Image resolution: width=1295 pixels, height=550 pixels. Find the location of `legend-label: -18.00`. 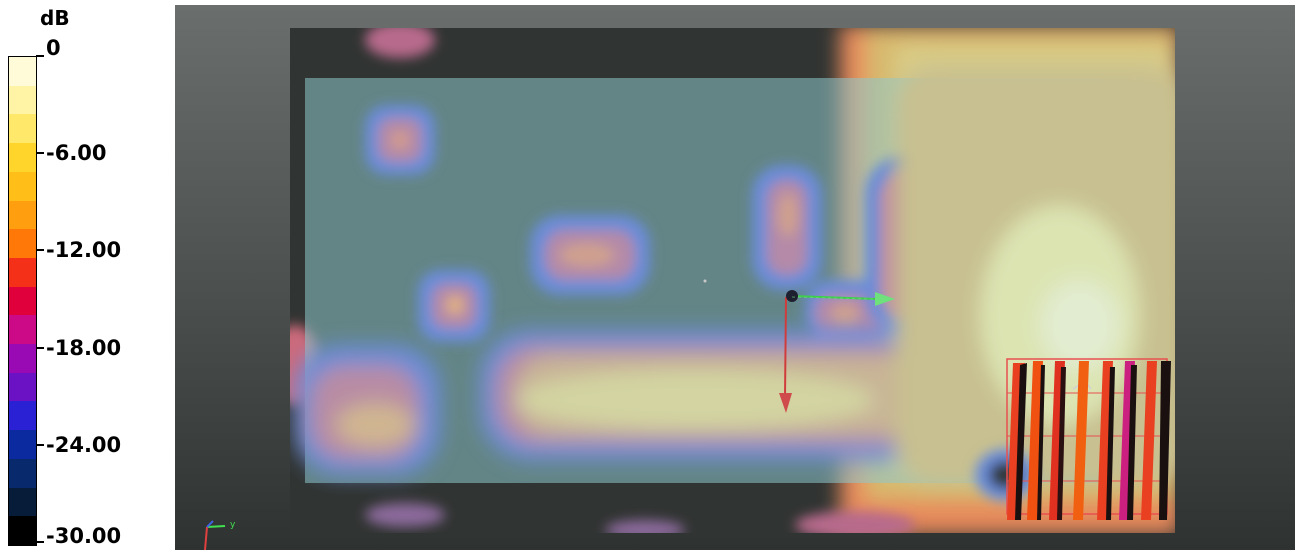

legend-label: -18.00 is located at coordinates (84, 347).